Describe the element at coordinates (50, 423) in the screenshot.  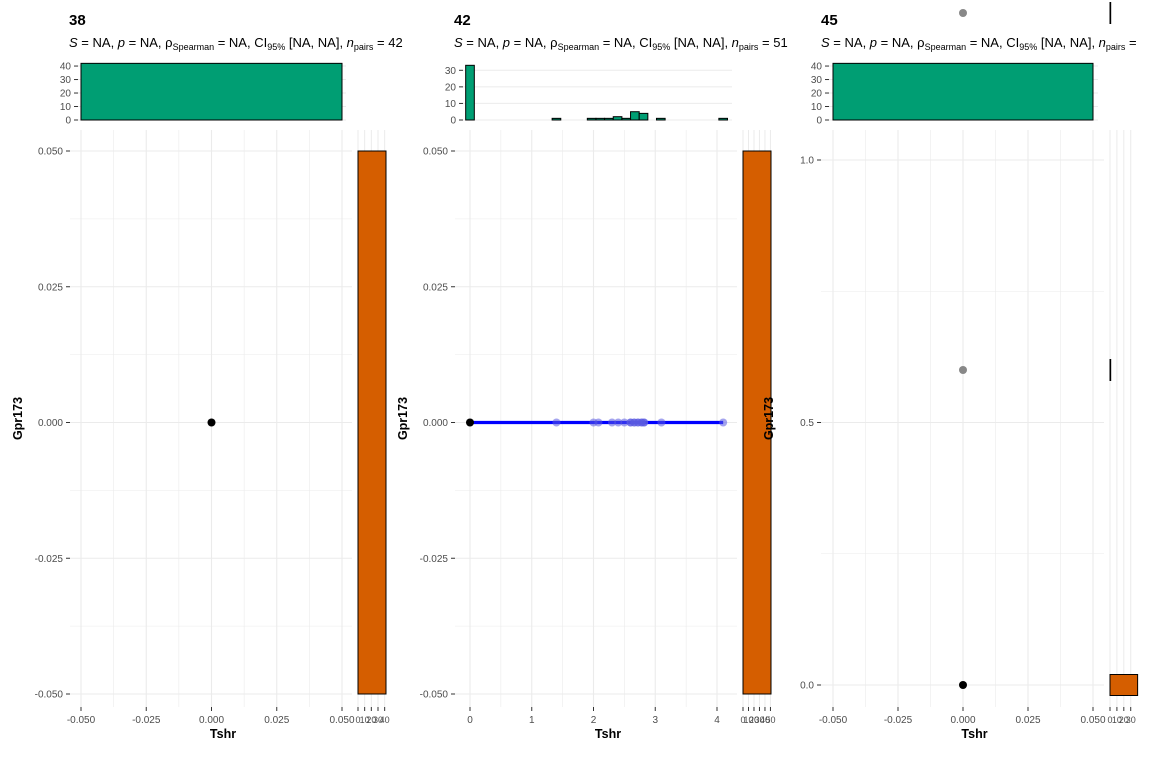
I see `panel-1-y-tick-label: 0.000` at that location.